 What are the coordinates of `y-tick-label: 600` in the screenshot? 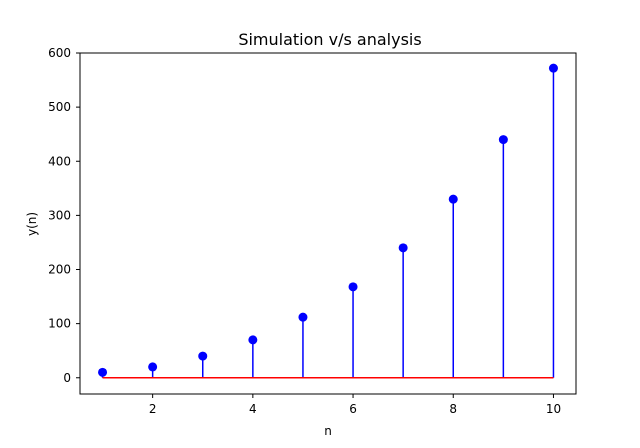 It's located at (59, 53).